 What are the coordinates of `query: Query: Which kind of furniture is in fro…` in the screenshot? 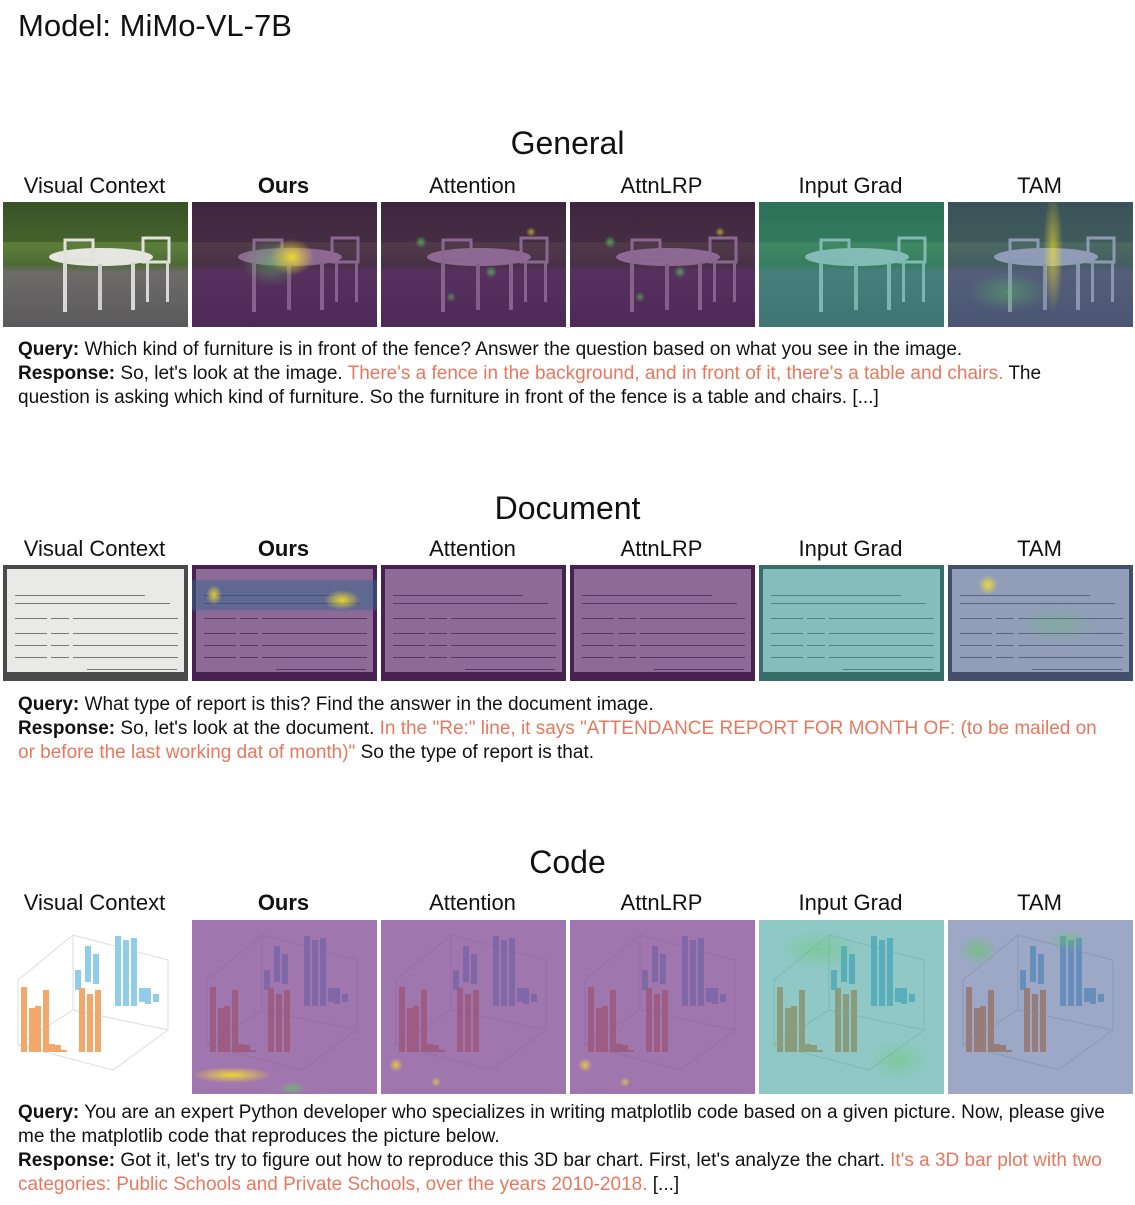 It's located at (567, 350).